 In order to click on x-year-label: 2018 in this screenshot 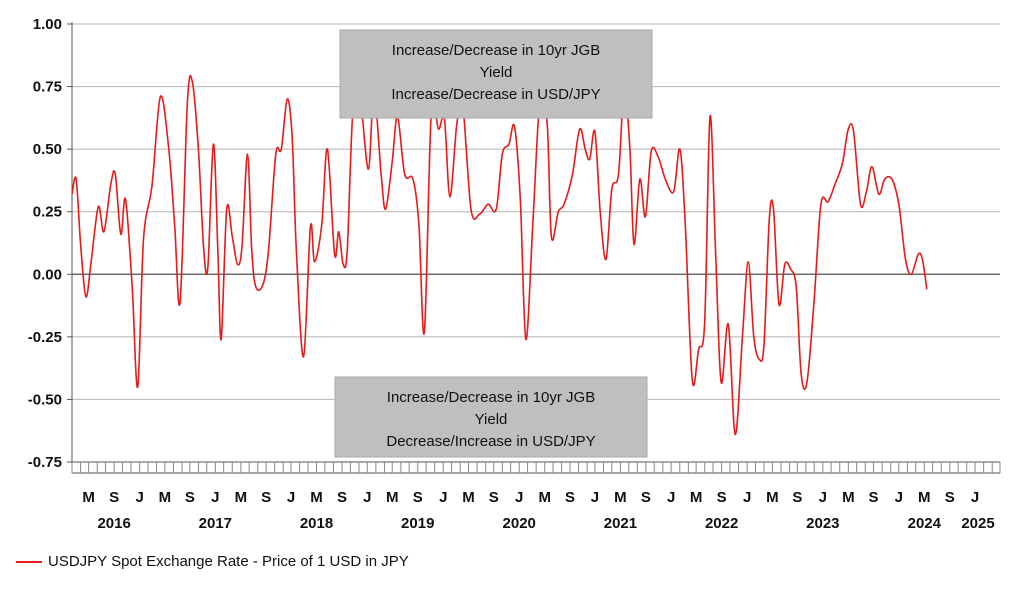, I will do `click(316, 523)`.